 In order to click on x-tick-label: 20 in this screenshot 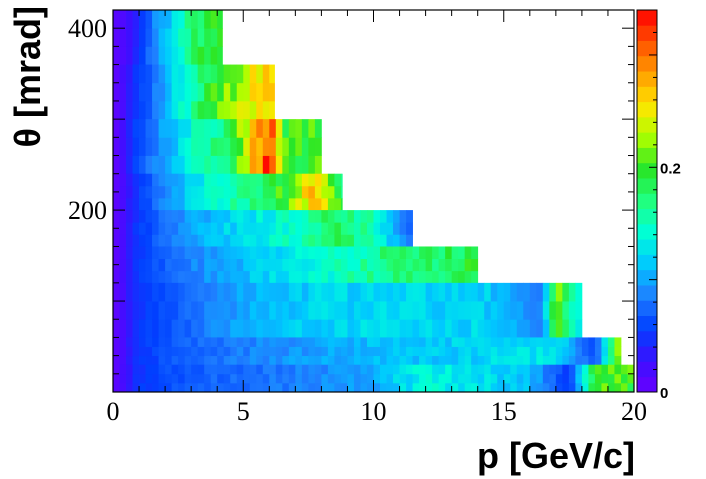, I will do `click(634, 411)`.